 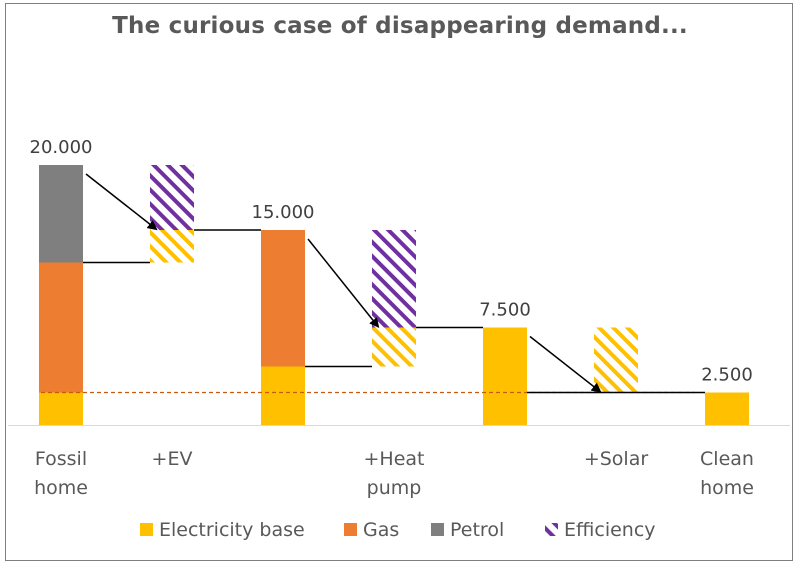 I want to click on data-label: 7.500, so click(x=505, y=310).